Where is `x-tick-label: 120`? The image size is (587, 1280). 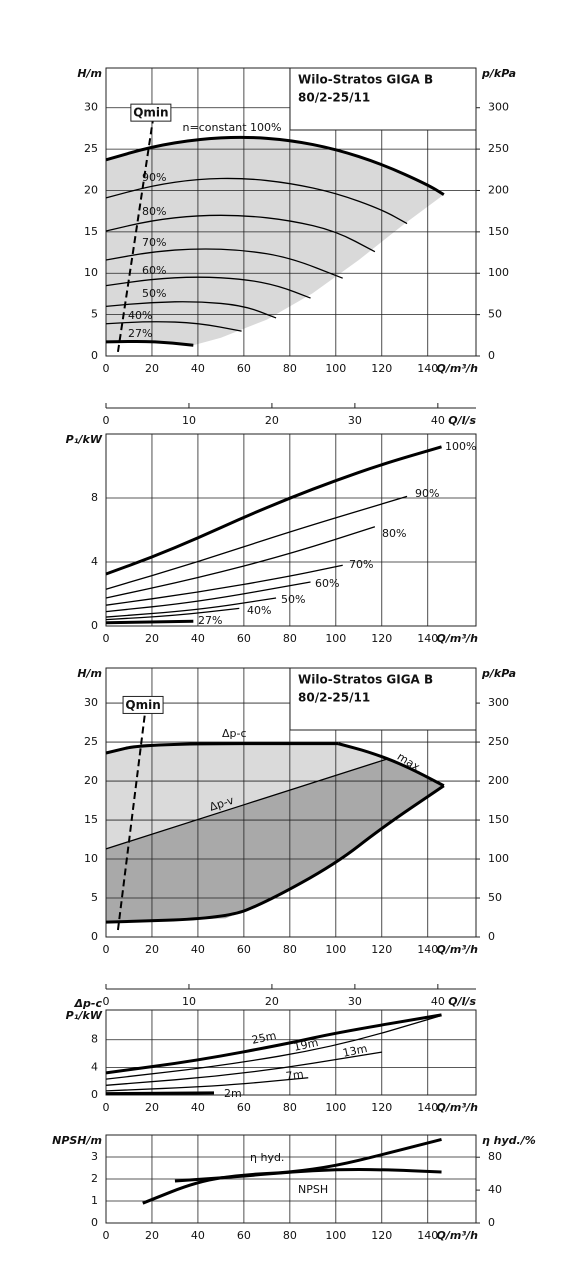 x-tick-label: 120 is located at coordinates (381, 1235).